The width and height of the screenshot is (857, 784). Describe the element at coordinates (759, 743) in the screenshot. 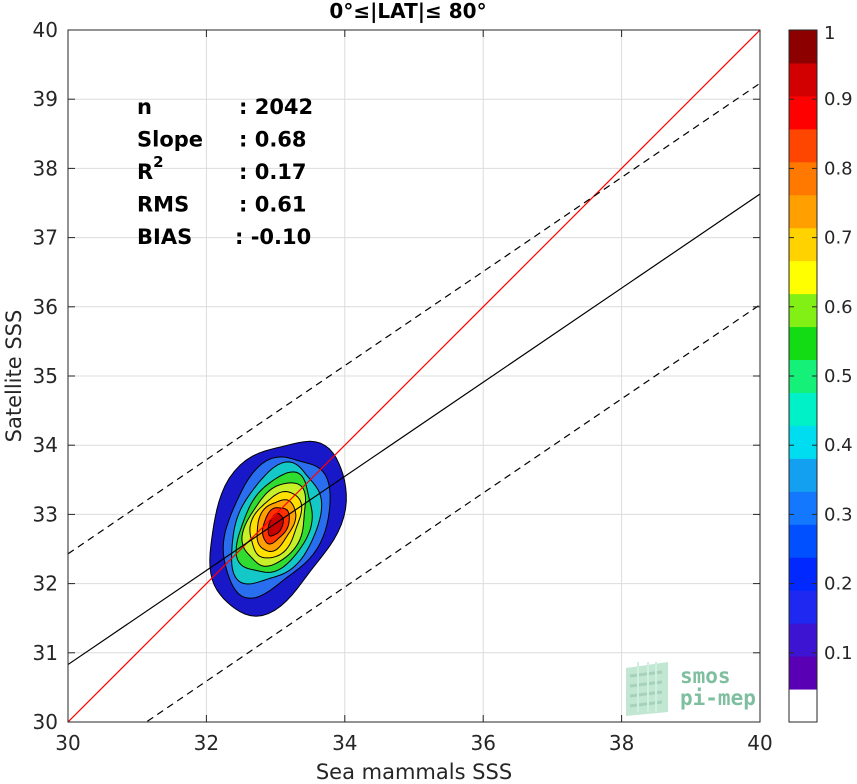

I see `x-tick-label-5: 40` at that location.